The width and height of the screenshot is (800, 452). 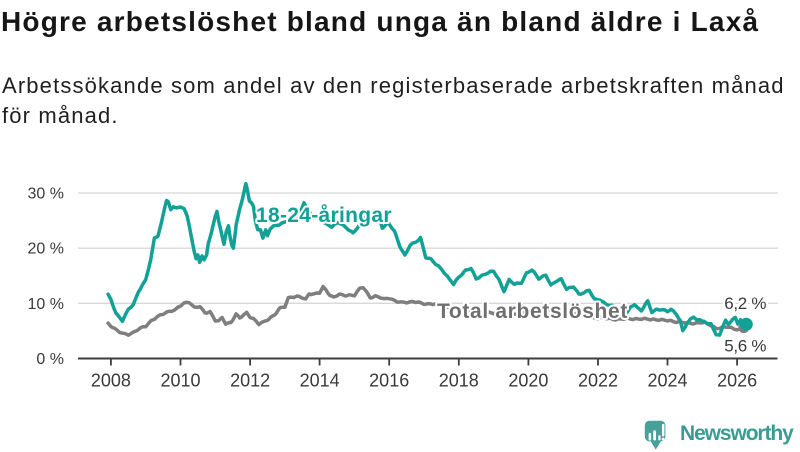 What do you see at coordinates (745, 346) in the screenshot?
I see `svg-text: 5,6 %` at bounding box center [745, 346].